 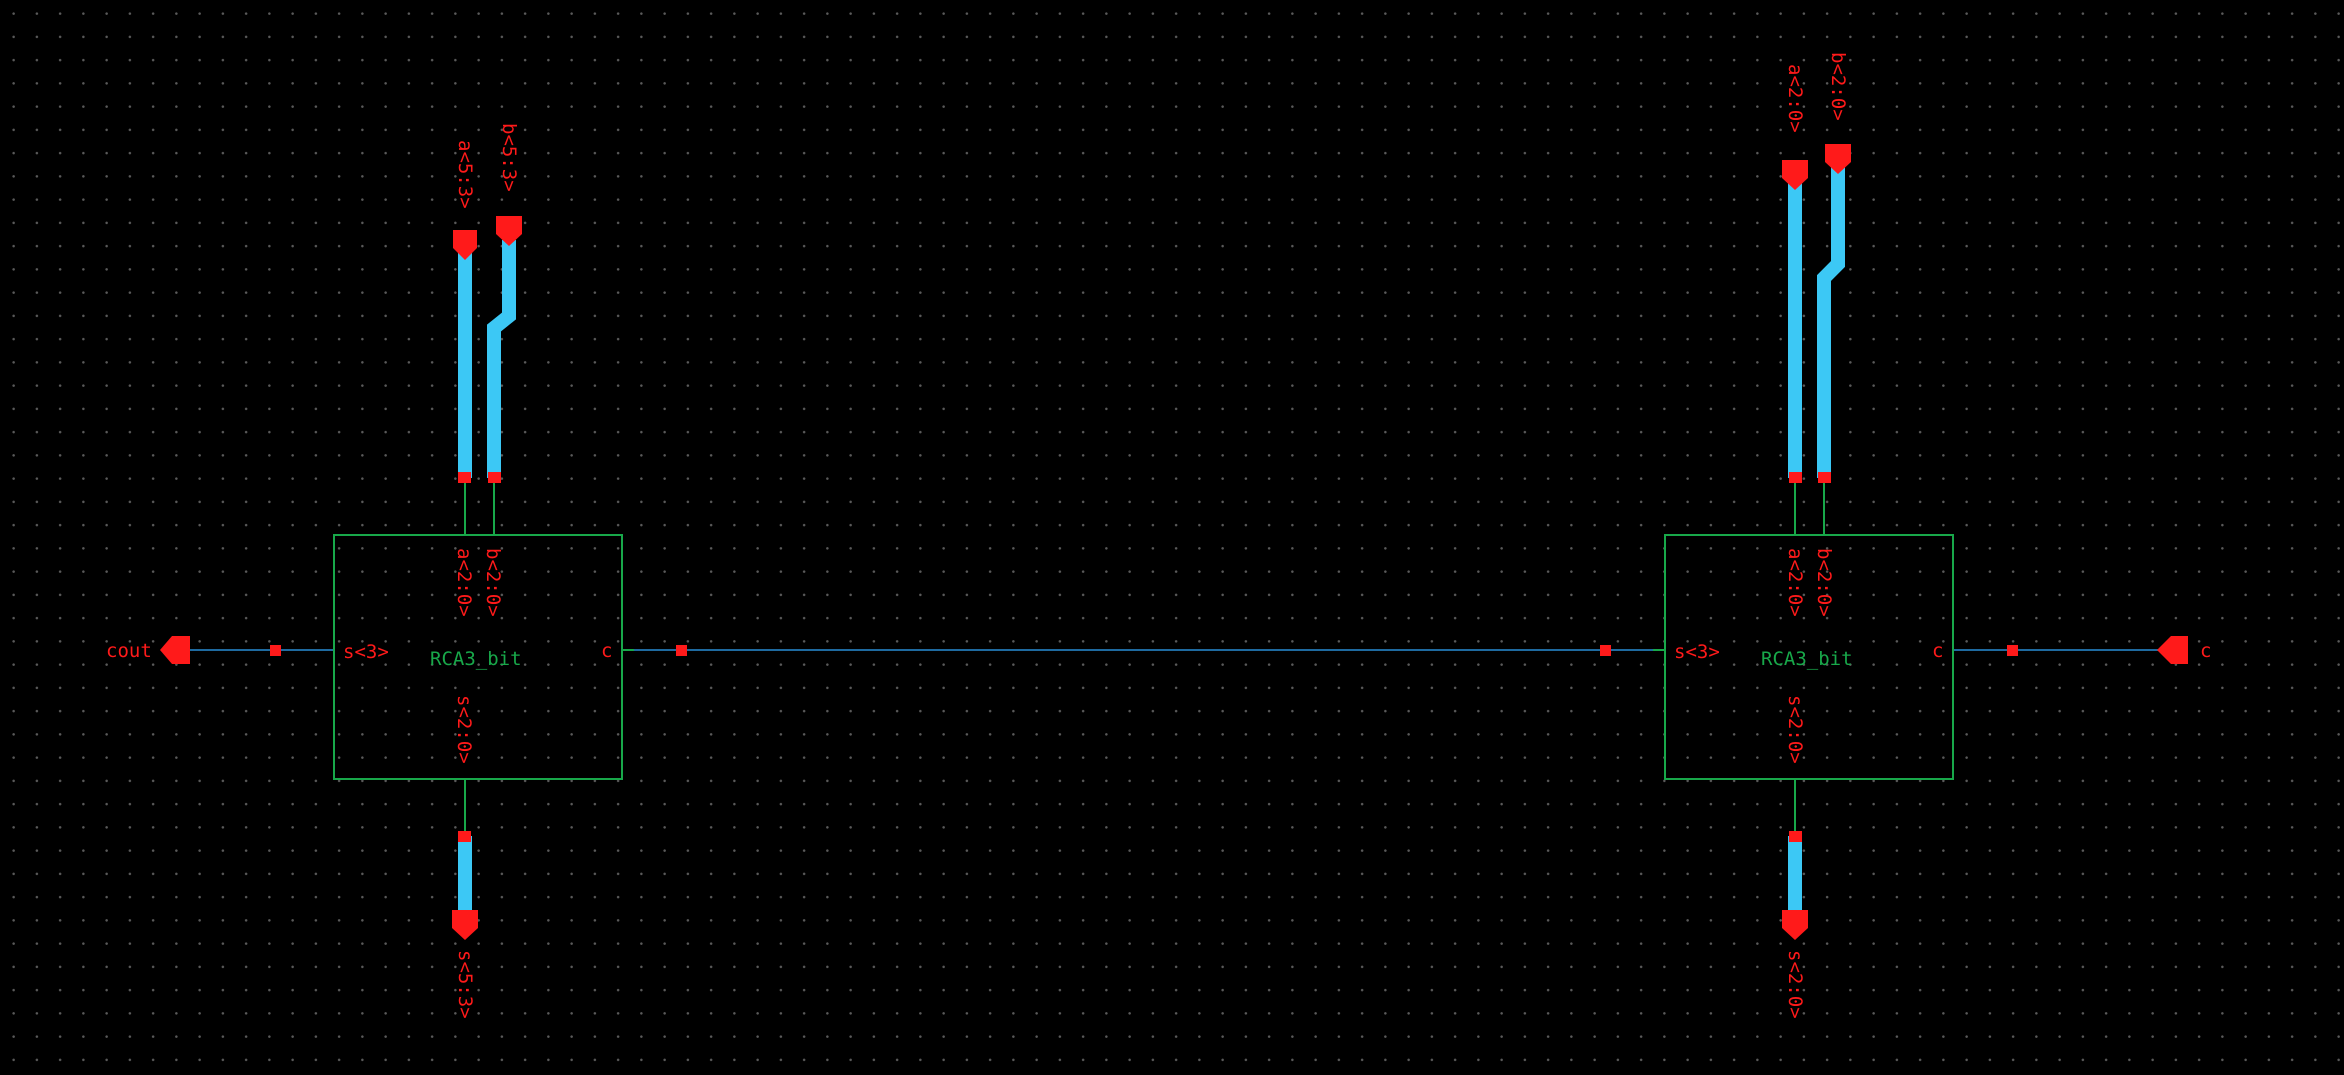 I want to click on b-hi-pin-label: b<5:3>, so click(x=509, y=157).